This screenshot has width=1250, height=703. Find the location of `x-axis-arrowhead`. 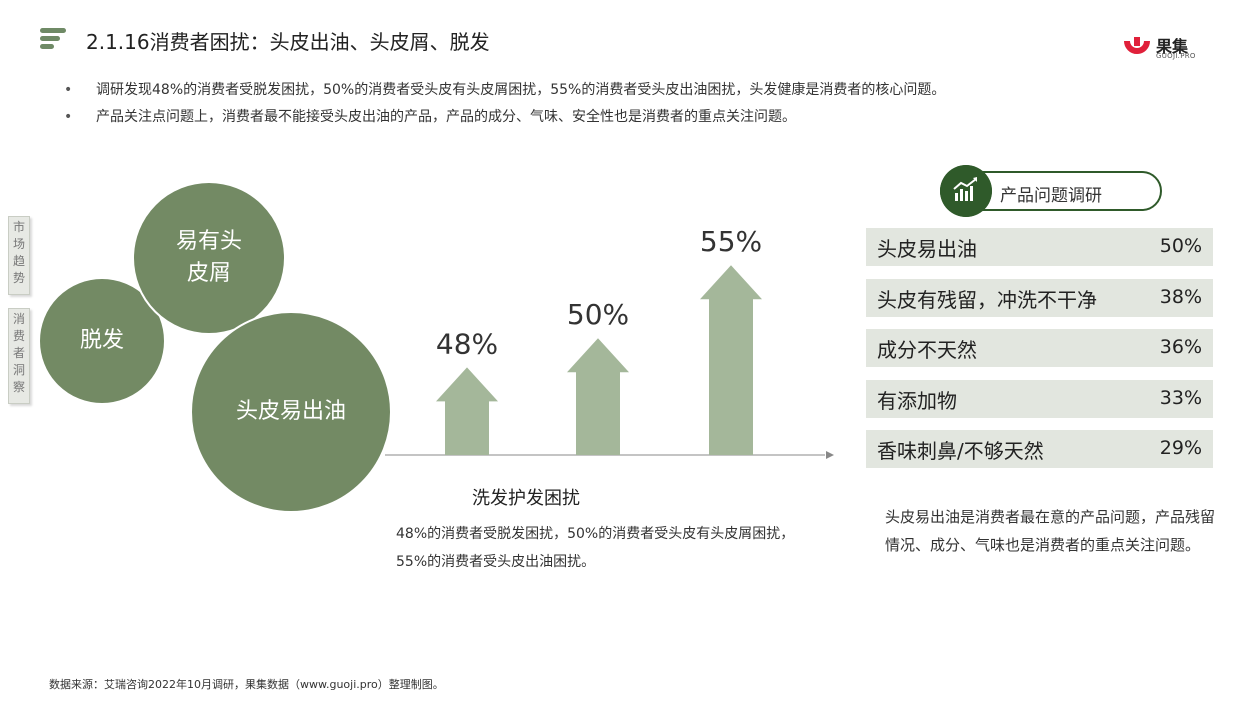

x-axis-arrowhead is located at coordinates (830, 455).